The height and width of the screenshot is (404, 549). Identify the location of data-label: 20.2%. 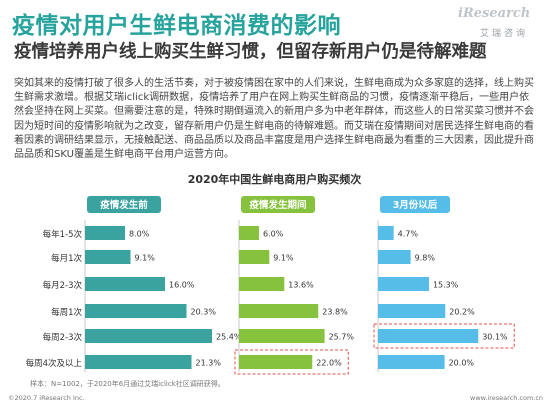
(462, 312).